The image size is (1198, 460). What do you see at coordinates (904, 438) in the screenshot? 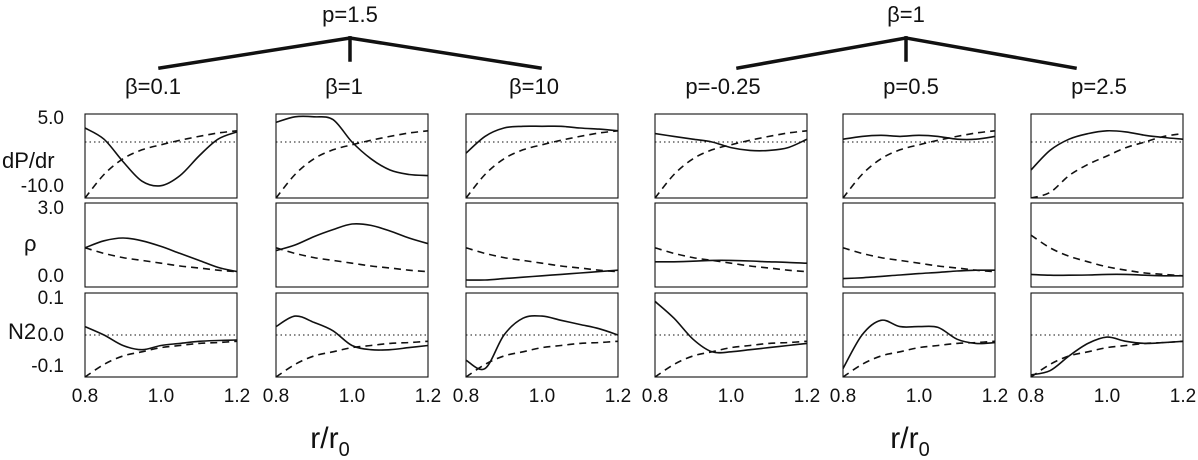
I see `x-axis-label-main: r/r` at bounding box center [904, 438].